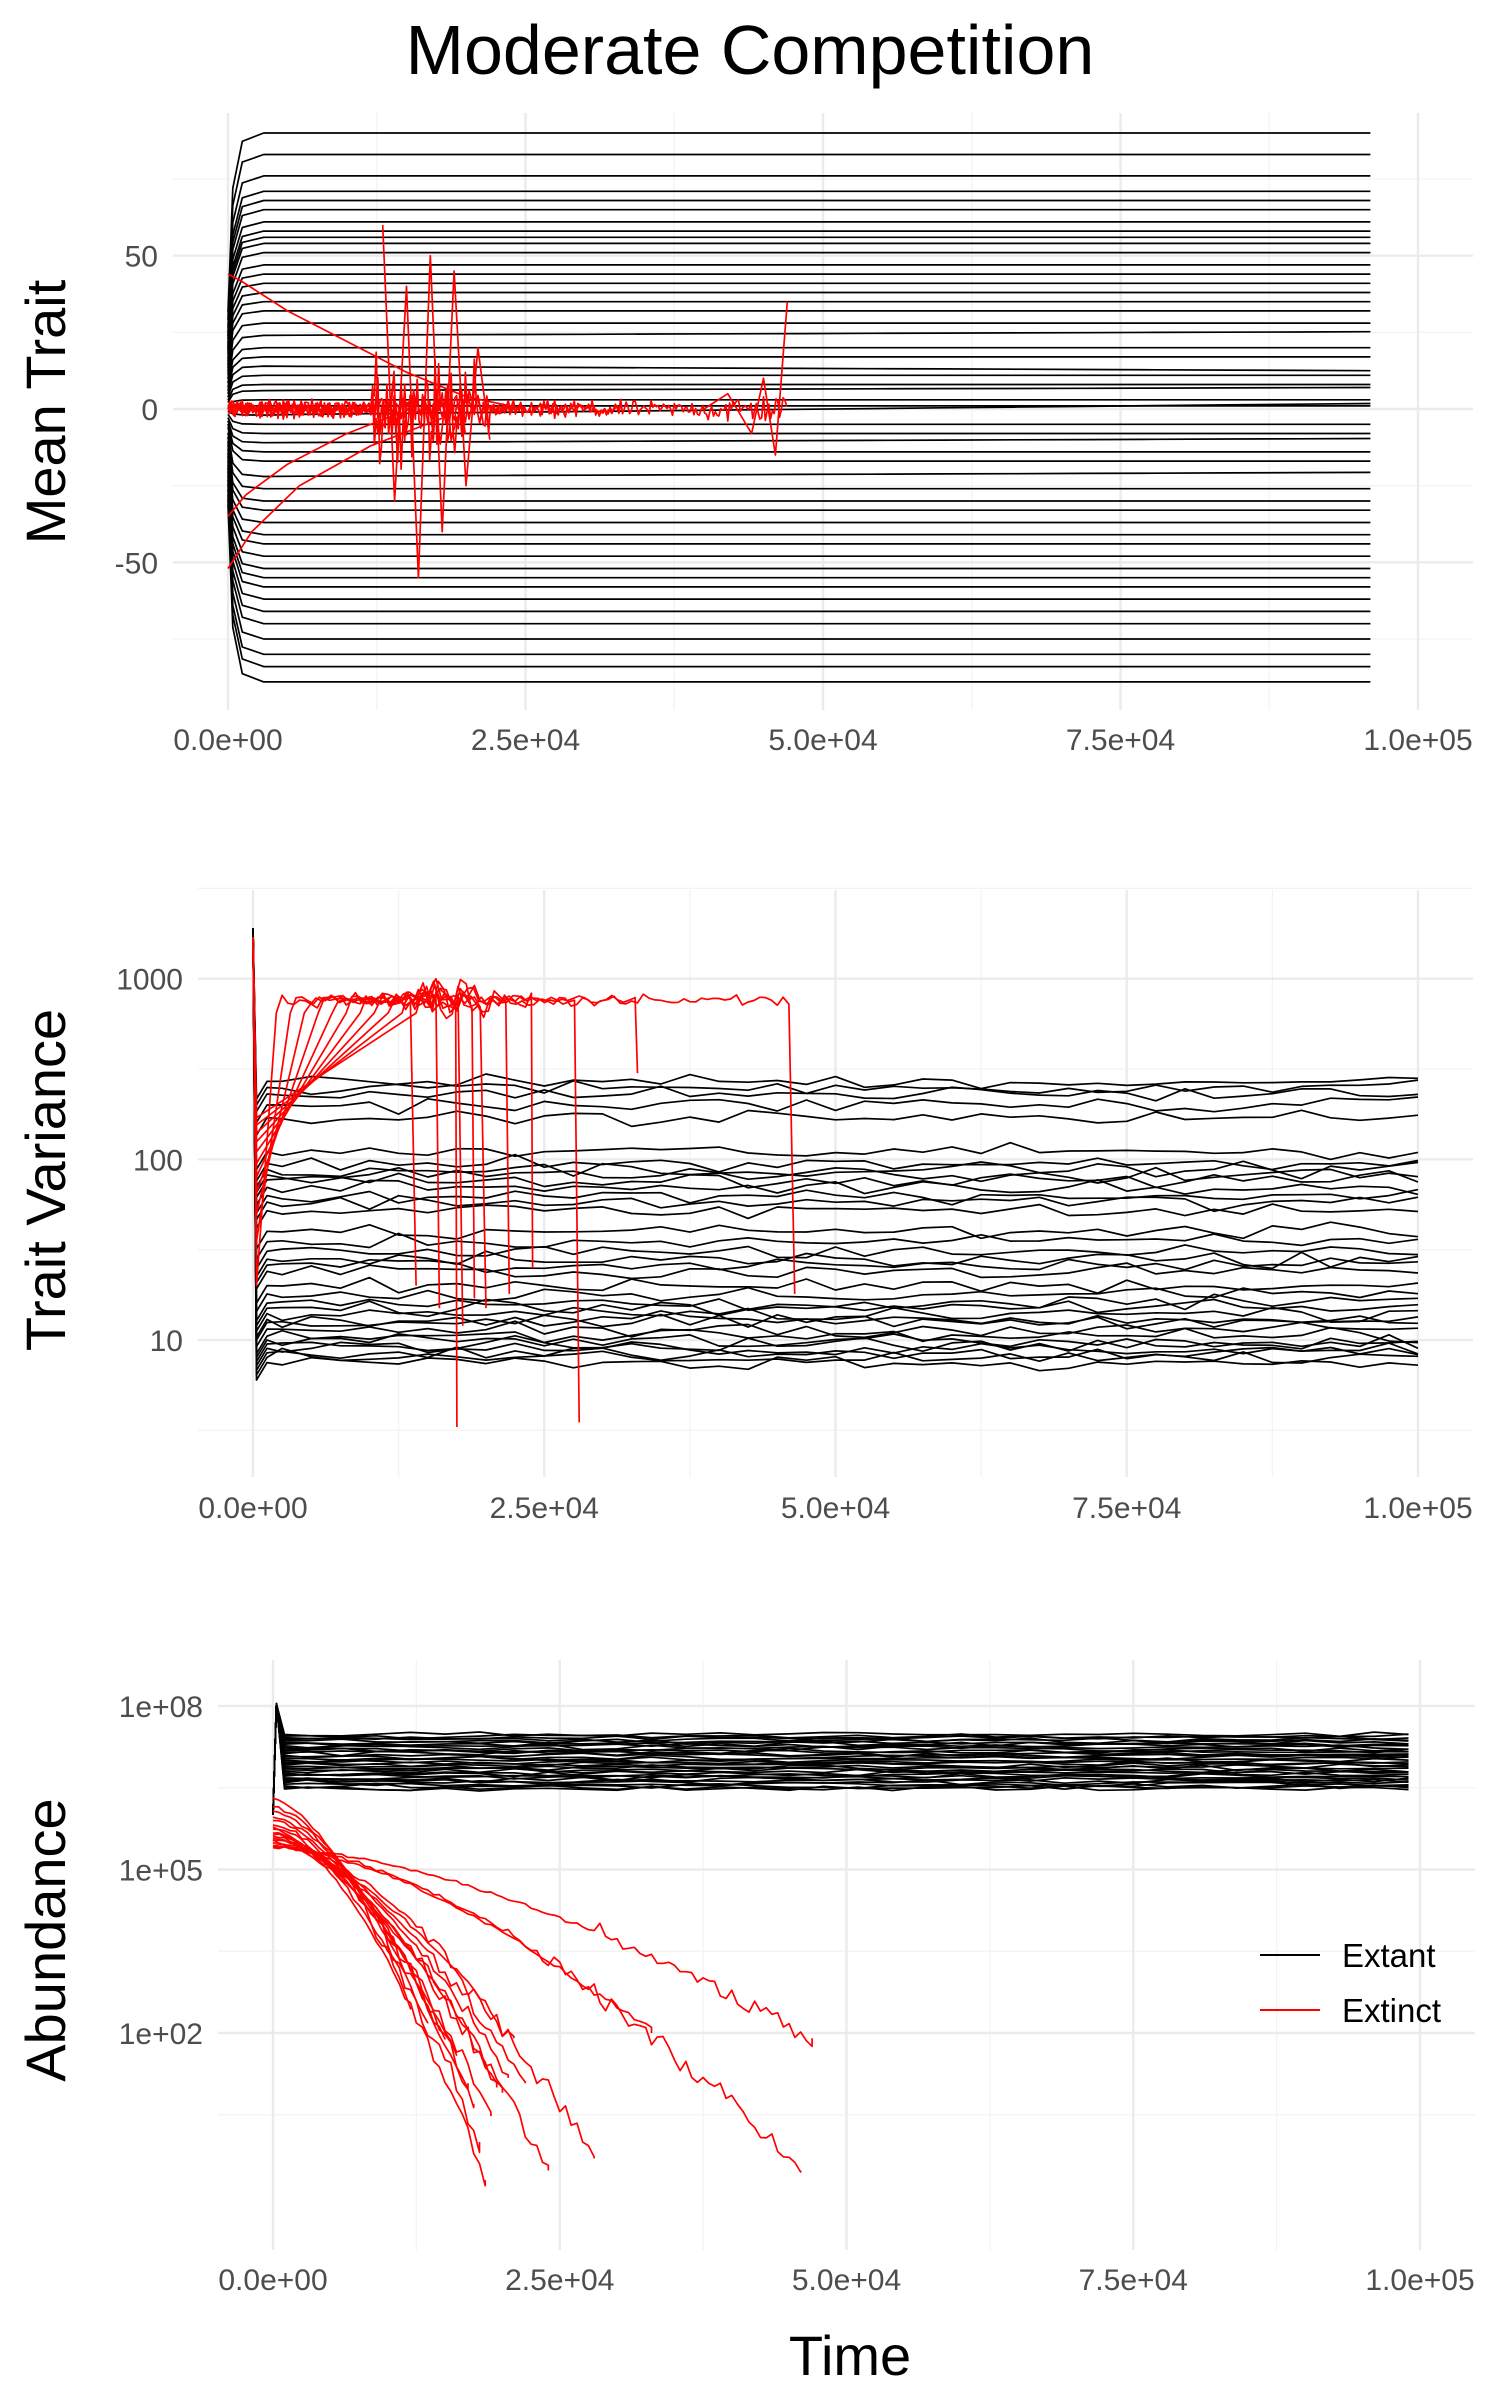  I want to click on figure-title: Moderate Competition, so click(750, 50).